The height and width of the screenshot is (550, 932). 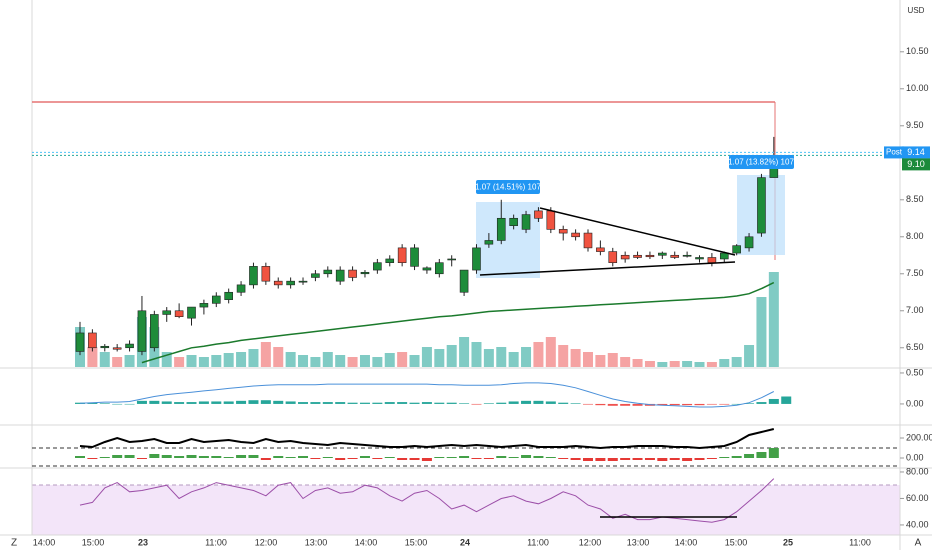 What do you see at coordinates (915, 403) in the screenshot?
I see `y-tick-label: 0.00` at bounding box center [915, 403].